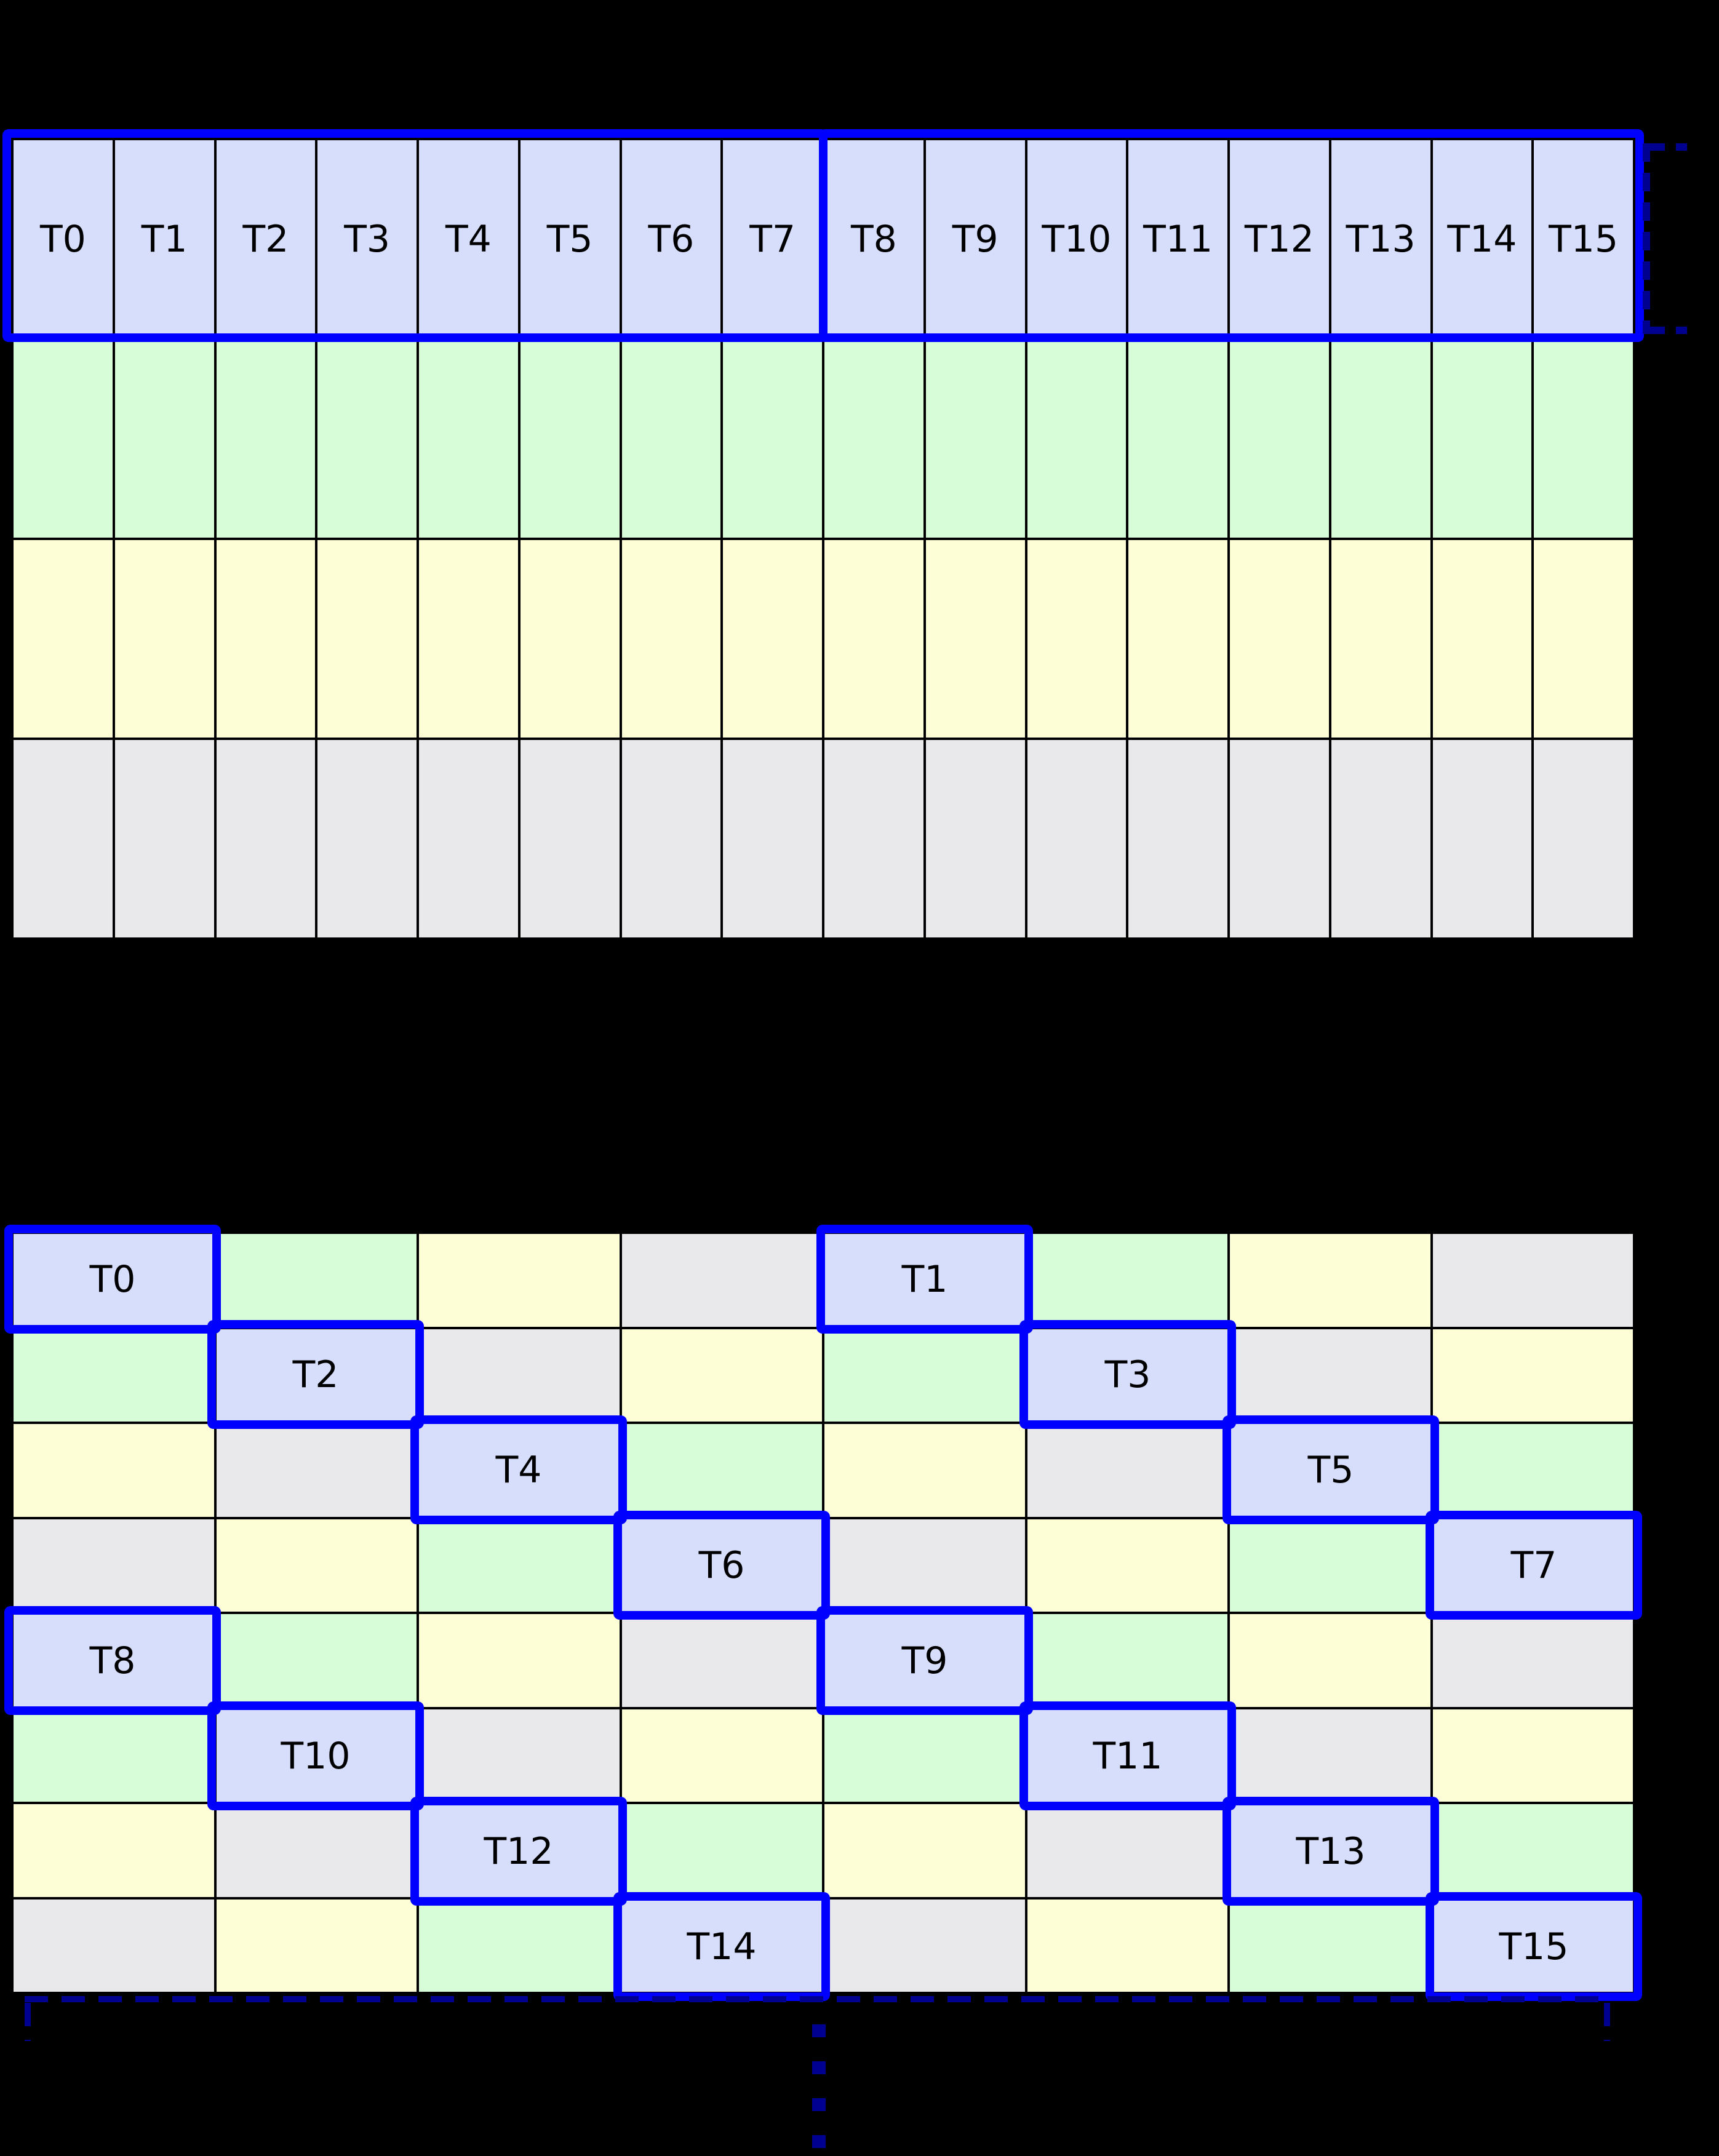 The image size is (1719, 2156). Describe the element at coordinates (925, 1279) in the screenshot. I see `thread-highlight-box: T1` at that location.